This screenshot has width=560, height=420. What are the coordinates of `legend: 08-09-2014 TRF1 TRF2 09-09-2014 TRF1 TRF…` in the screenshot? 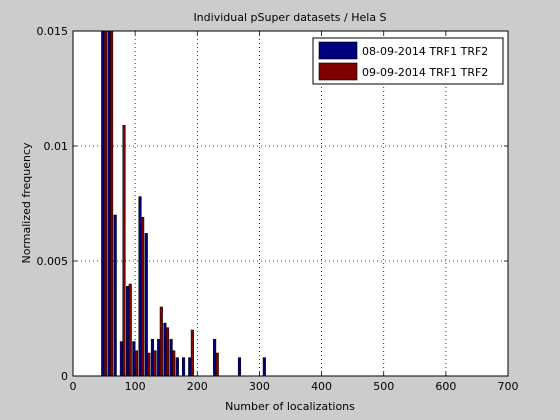 It's located at (408, 61).